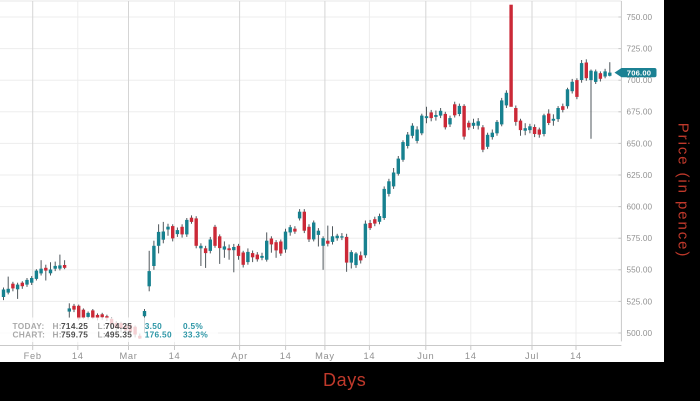 The width and height of the screenshot is (700, 406). What do you see at coordinates (118, 334) in the screenshot?
I see `svg-text: 495.35` at bounding box center [118, 334].